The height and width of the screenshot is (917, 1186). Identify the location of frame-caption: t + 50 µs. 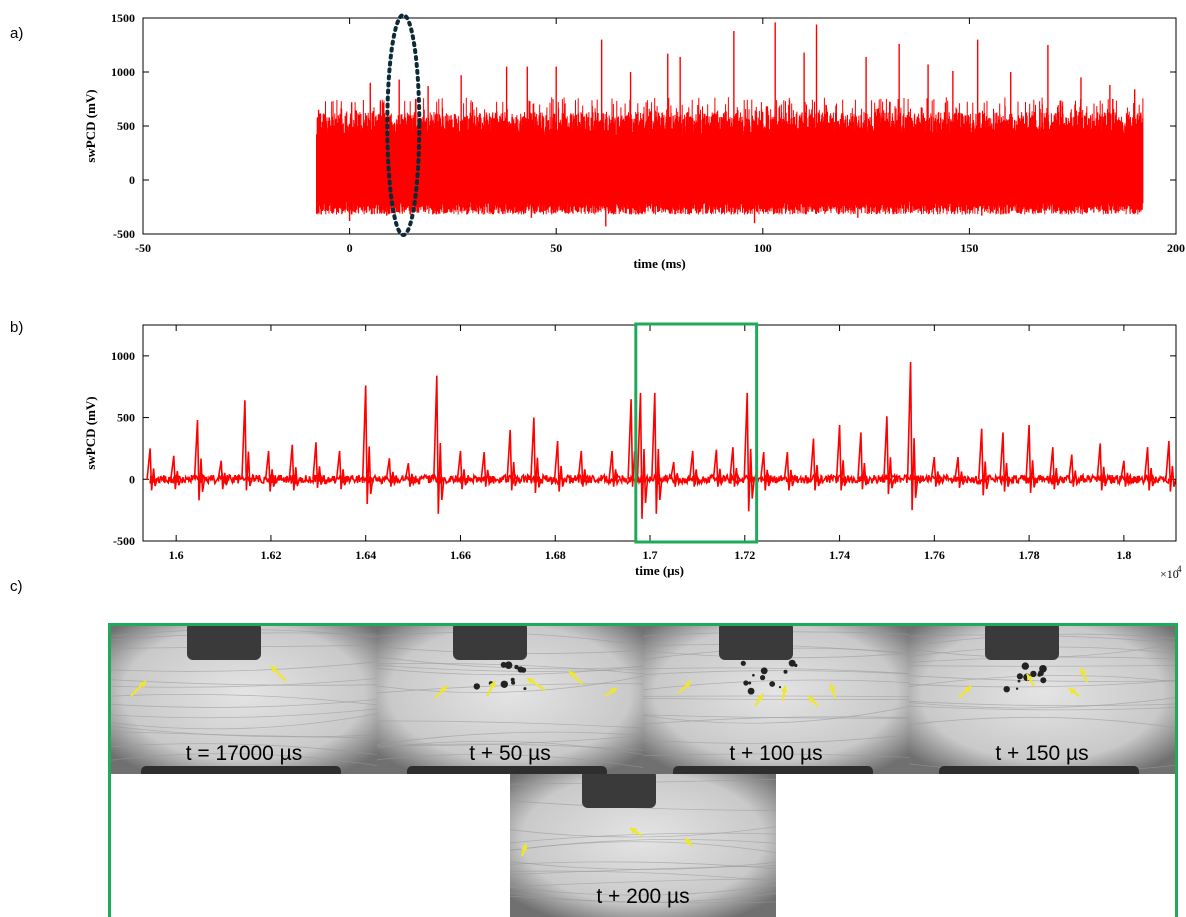
(510, 753).